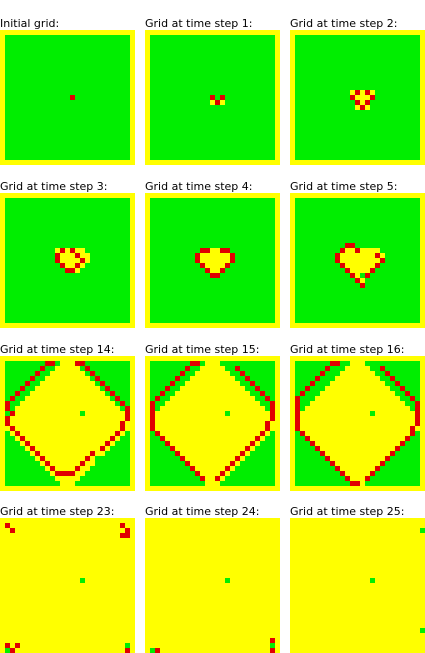 Image resolution: width=425 pixels, height=653 pixels. I want to click on grid-background, so click(212, 585).